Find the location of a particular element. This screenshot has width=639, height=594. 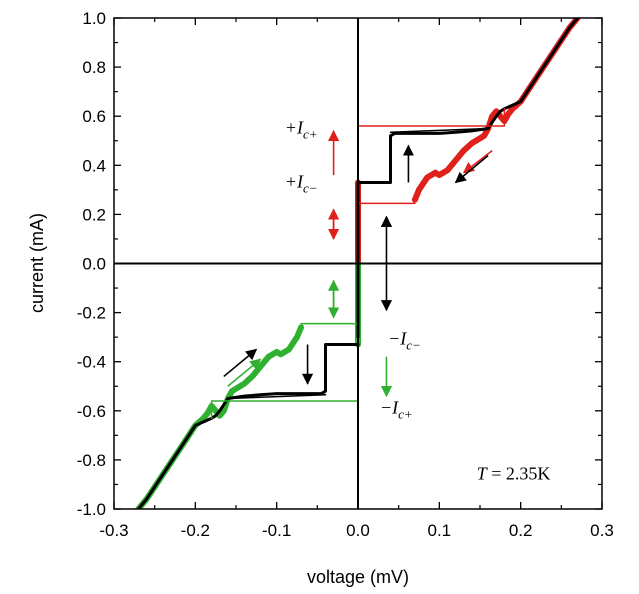

x-tick-label: -0.2 is located at coordinates (195, 530).